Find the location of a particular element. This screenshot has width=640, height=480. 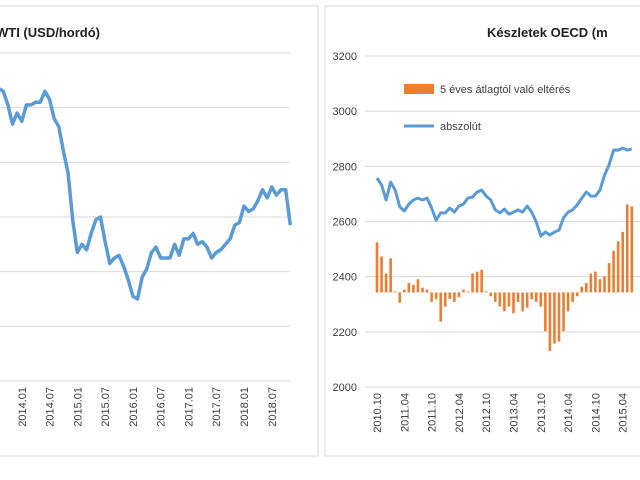

x-tick-label: 2018.01 is located at coordinates (245, 407).